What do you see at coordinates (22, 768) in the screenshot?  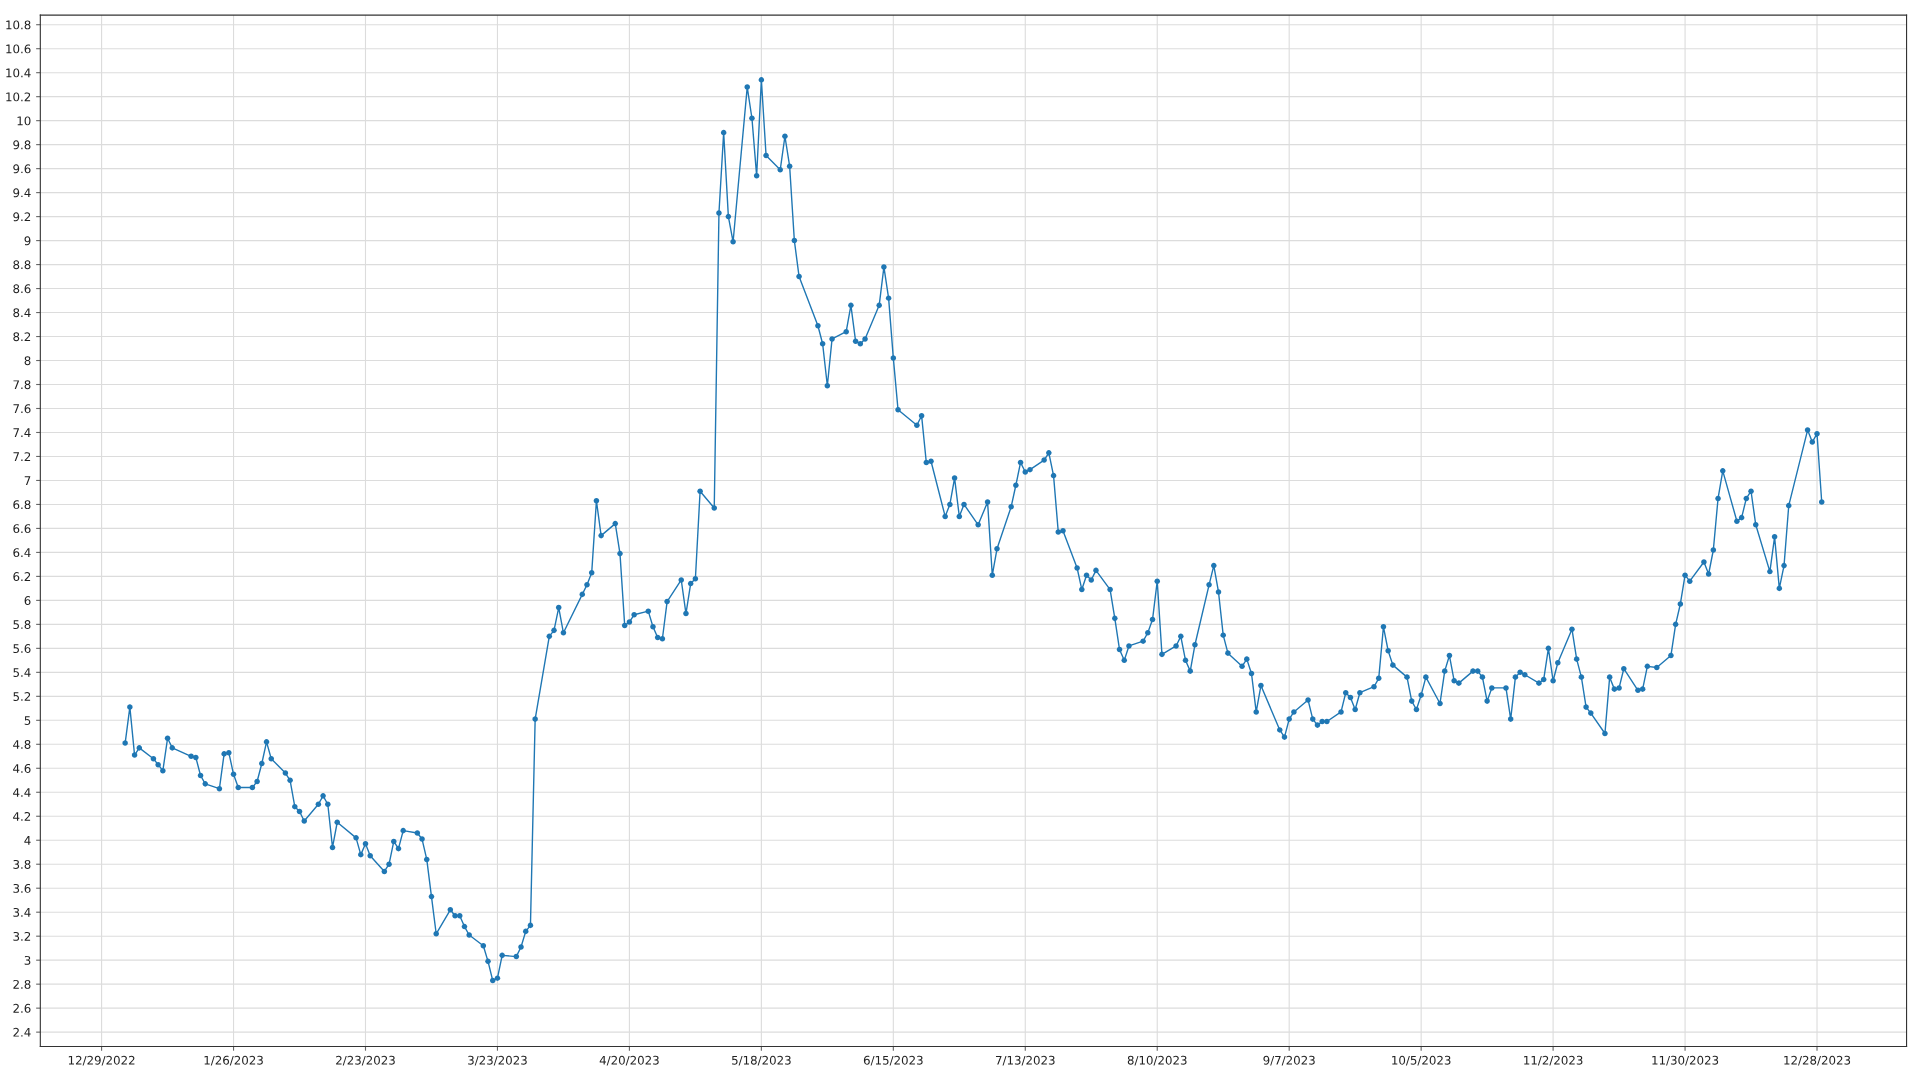 I see `y-tick-label: 4.6` at bounding box center [22, 768].